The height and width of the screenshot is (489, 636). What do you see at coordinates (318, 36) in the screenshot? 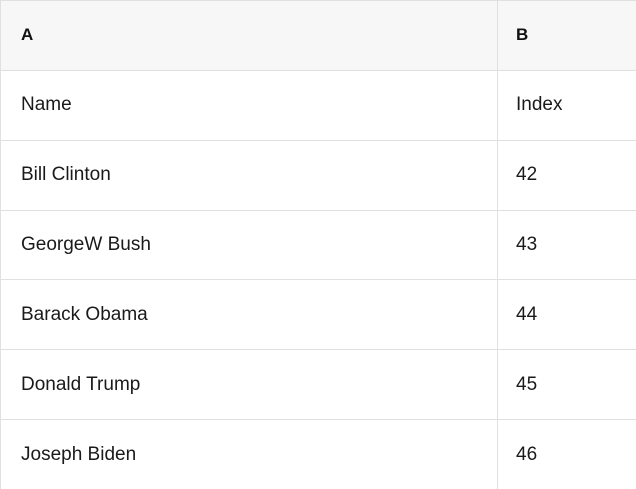
I see `table-header-row: A B` at bounding box center [318, 36].